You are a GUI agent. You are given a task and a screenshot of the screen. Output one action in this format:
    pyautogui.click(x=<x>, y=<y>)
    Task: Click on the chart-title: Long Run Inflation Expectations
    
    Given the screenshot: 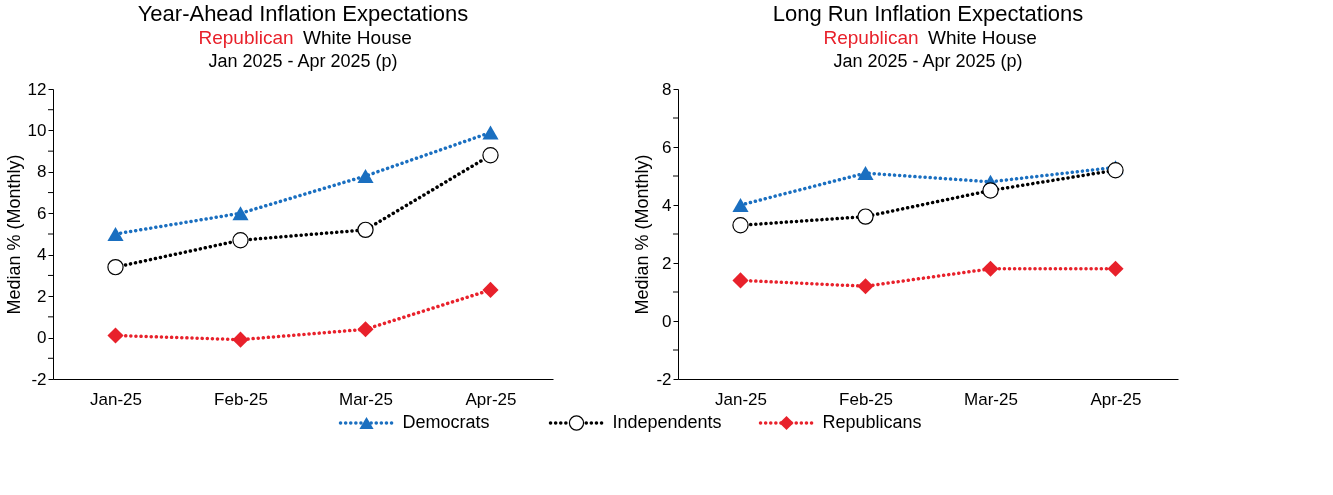 What is the action you would take?
    pyautogui.click(x=928, y=13)
    